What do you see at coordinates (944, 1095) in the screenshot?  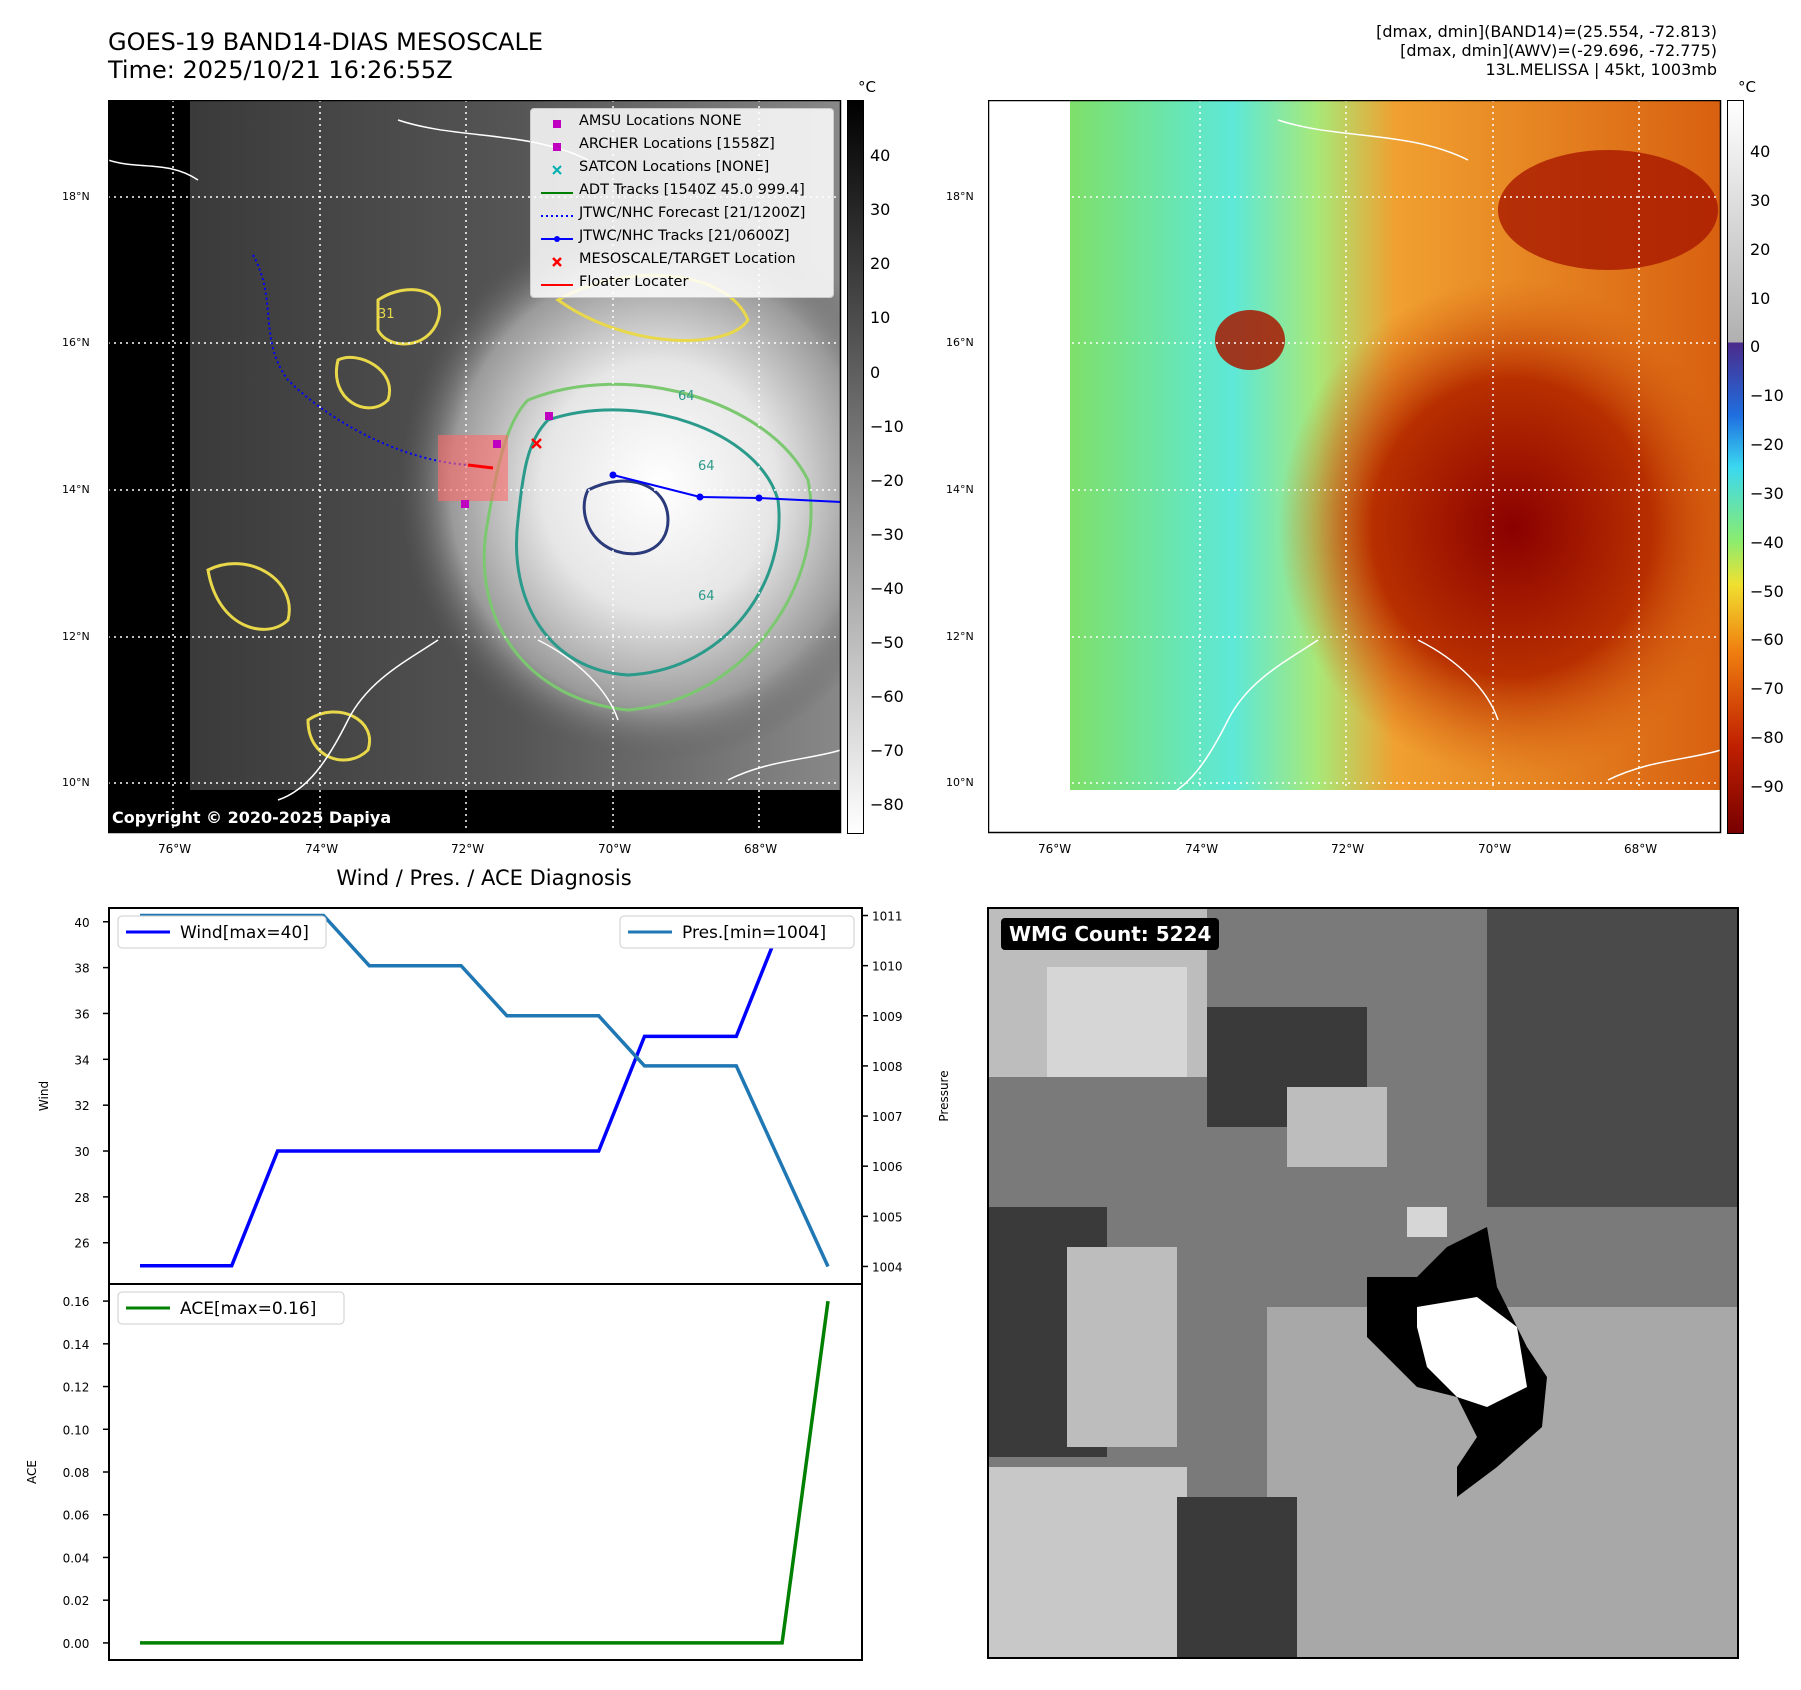 I see `pressure-axis-label: Pressure` at bounding box center [944, 1095].